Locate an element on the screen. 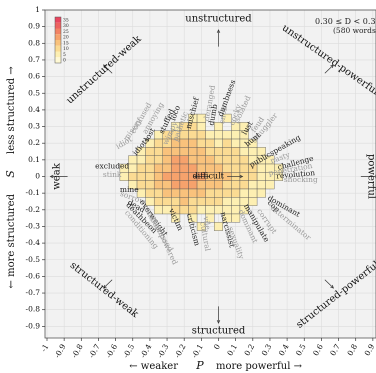 This screenshot has height=373, width=376. word-label: vile is located at coordinates (206, 223).